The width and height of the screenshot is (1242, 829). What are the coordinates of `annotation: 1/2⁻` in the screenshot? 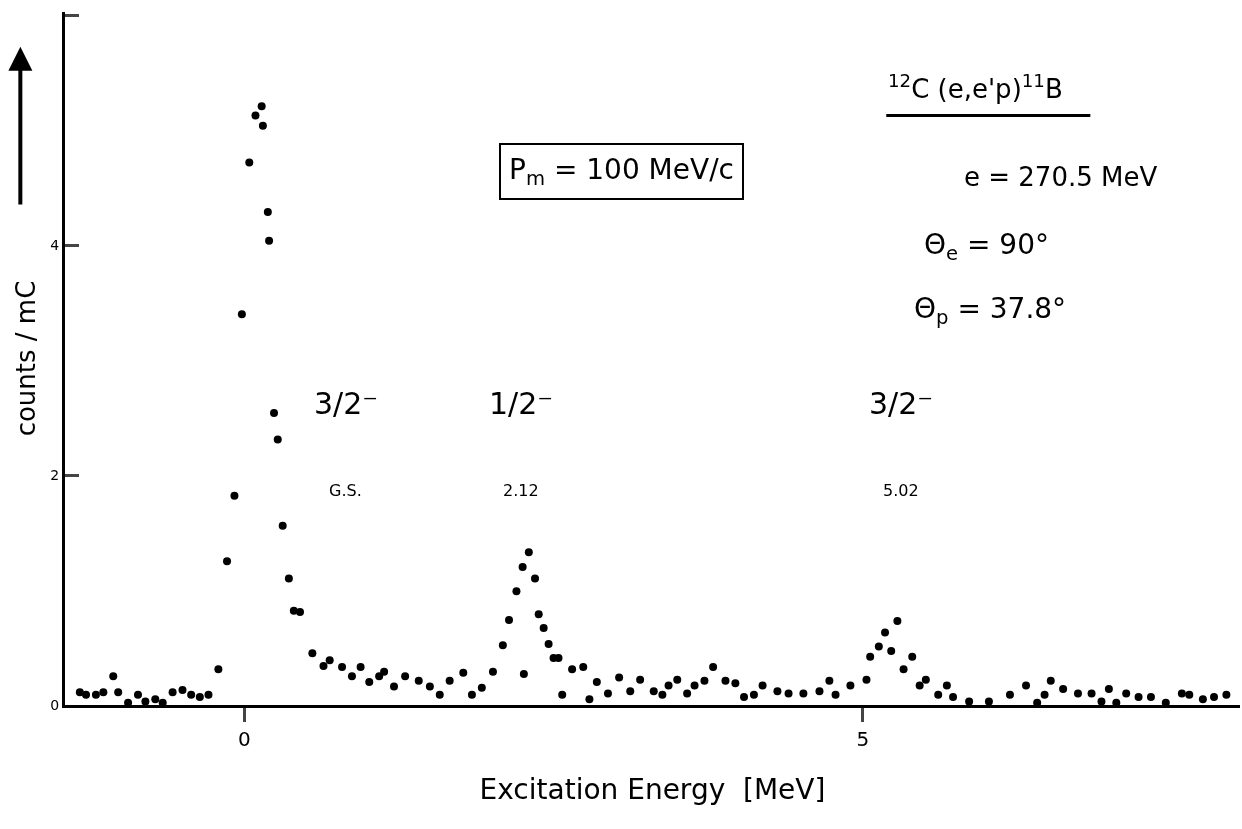 It's located at (521, 403).